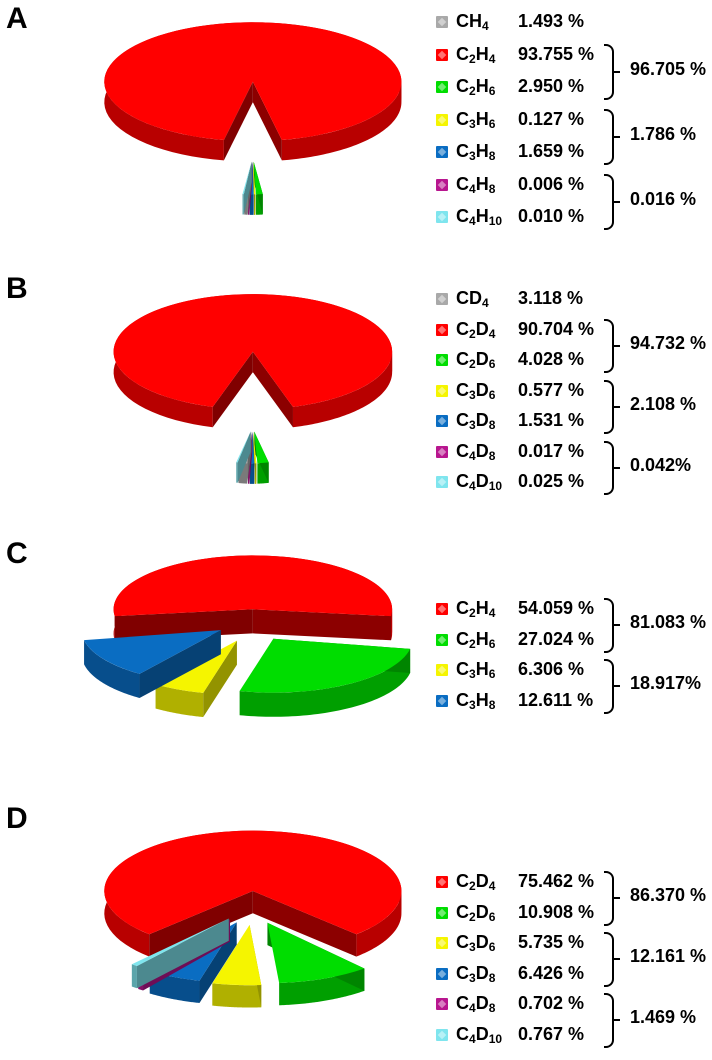  What do you see at coordinates (551, 942) in the screenshot?
I see `legend-value: 5.735 %` at bounding box center [551, 942].